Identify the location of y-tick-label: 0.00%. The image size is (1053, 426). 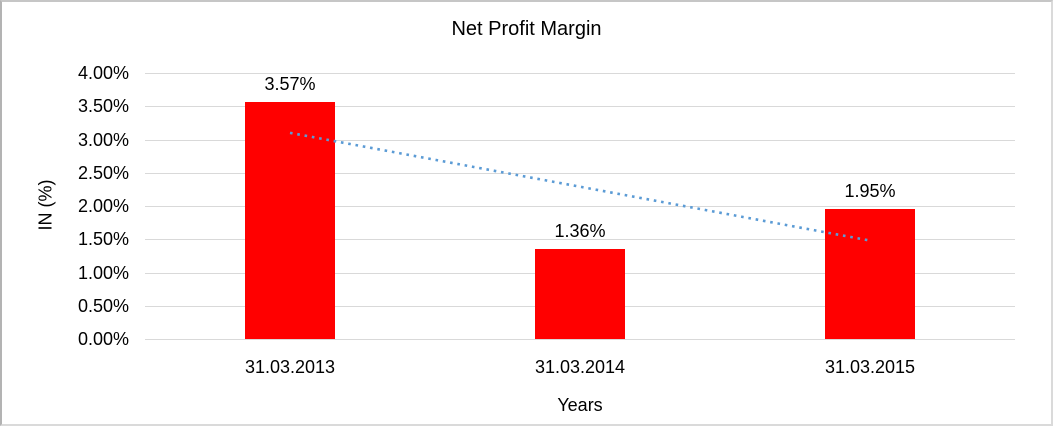
(103, 339).